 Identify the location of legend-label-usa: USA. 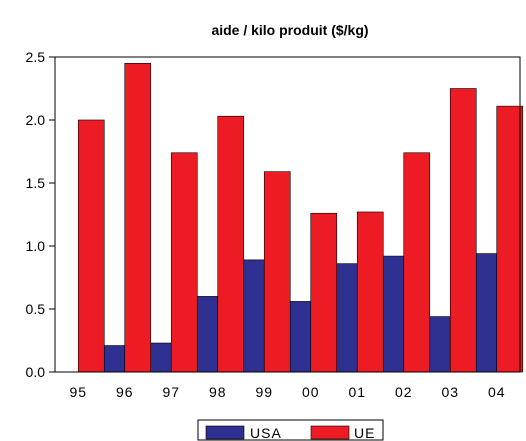
(266, 433).